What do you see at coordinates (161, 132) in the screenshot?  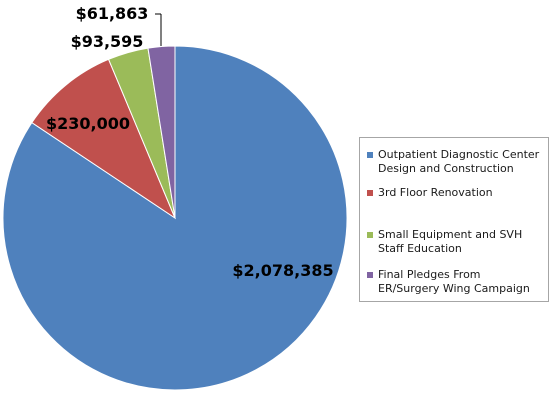 I see `pie-slice-final-pledges` at bounding box center [161, 132].